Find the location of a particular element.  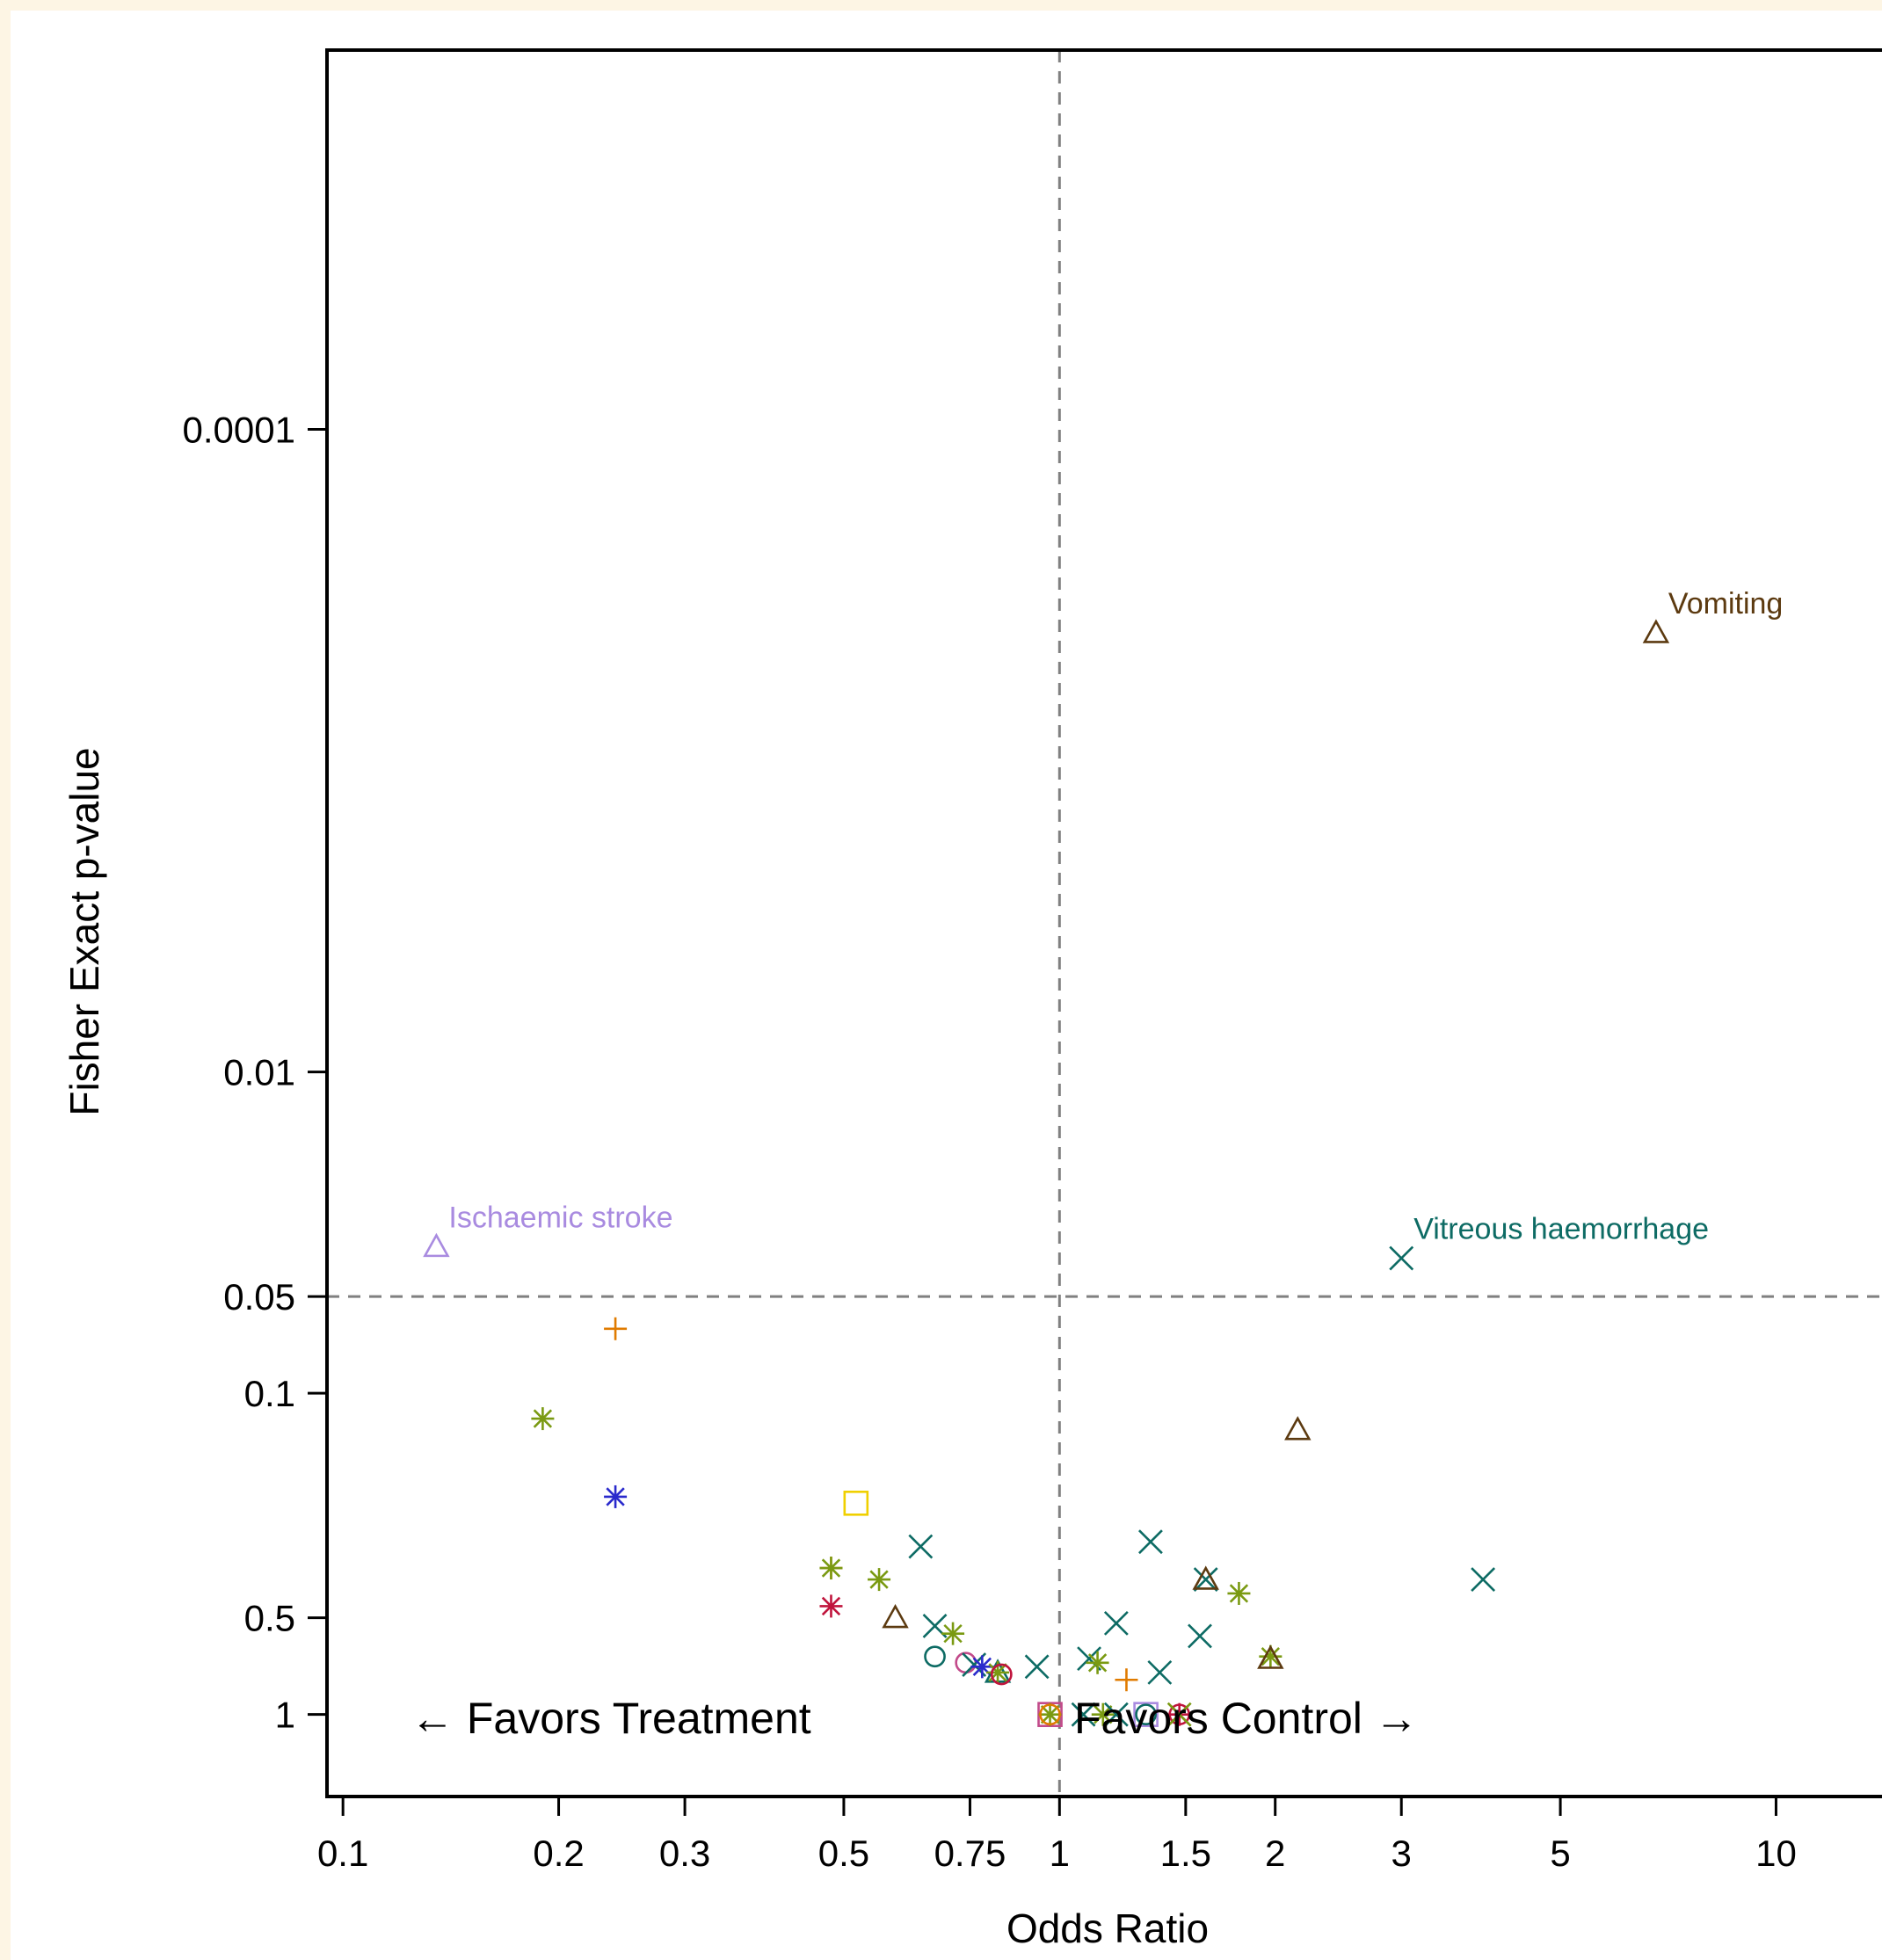

x-axis: 0.1 0.2 0.3 0.5 0.75 1 1.5 2 3 5 10 is located at coordinates (1057, 1836).